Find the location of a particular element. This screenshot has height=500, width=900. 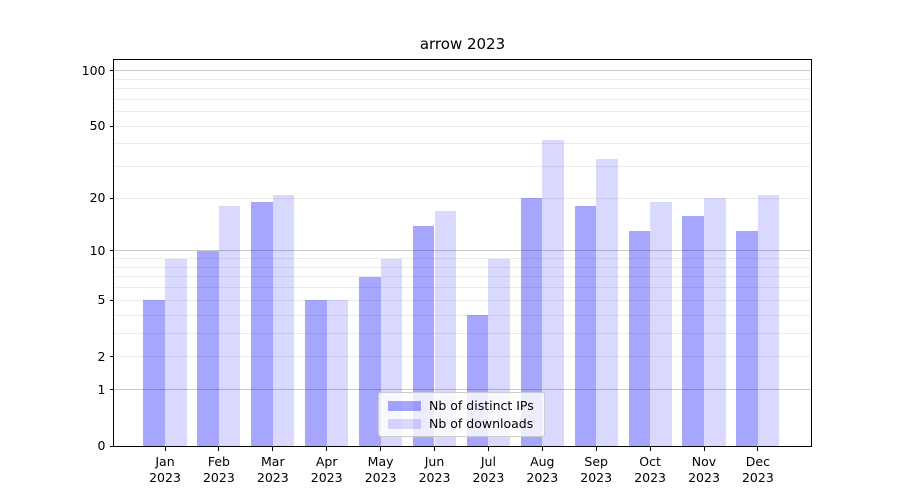

bar-oct-distinct-ips is located at coordinates (639, 338).